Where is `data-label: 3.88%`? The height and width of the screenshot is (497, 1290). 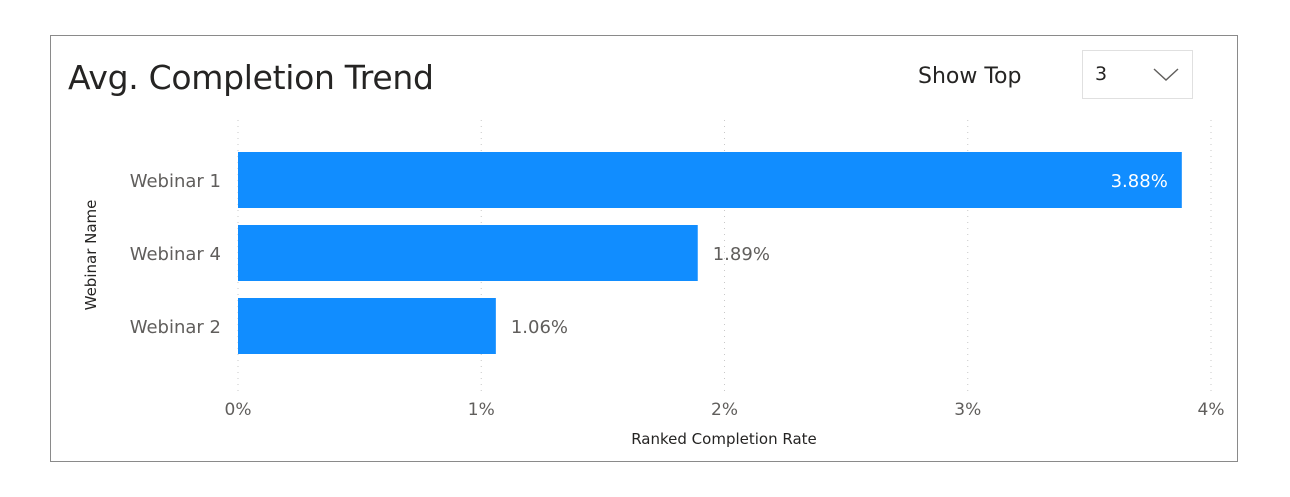
data-label: 3.88% is located at coordinates (1139, 181).